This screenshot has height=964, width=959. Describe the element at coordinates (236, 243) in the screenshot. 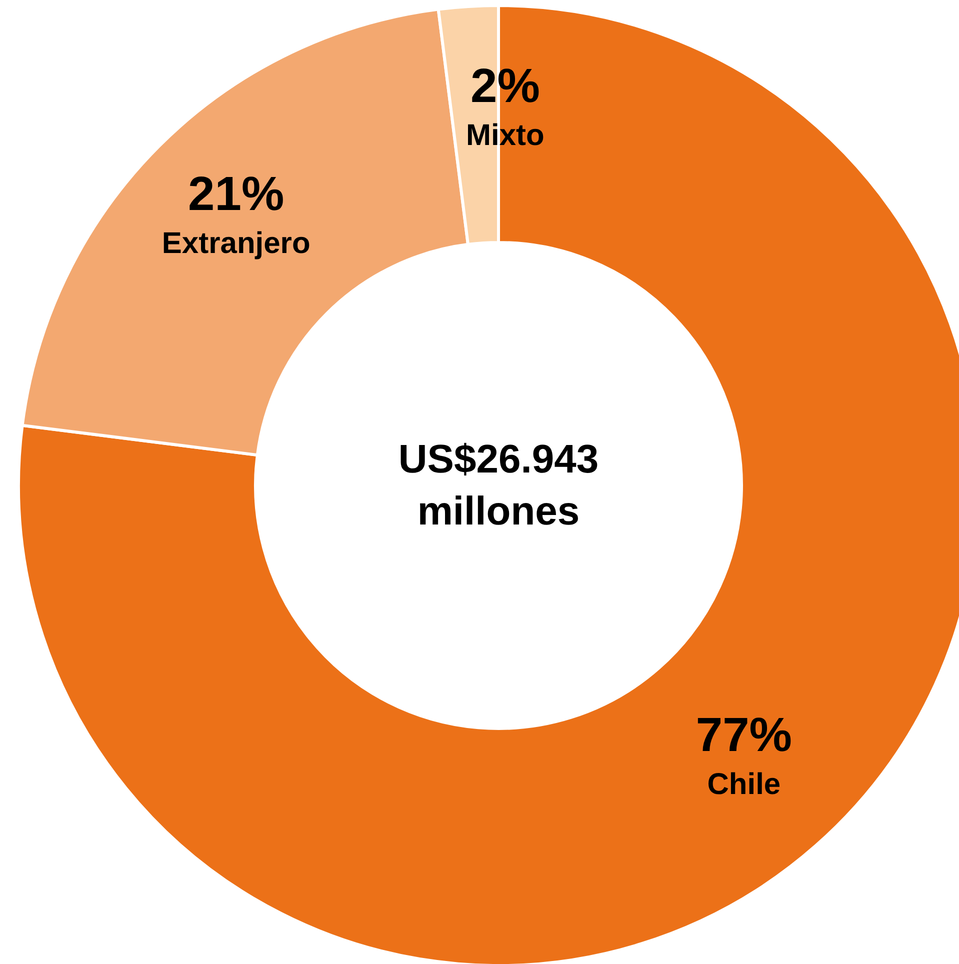

I see `slice-label: Extranjero` at that location.